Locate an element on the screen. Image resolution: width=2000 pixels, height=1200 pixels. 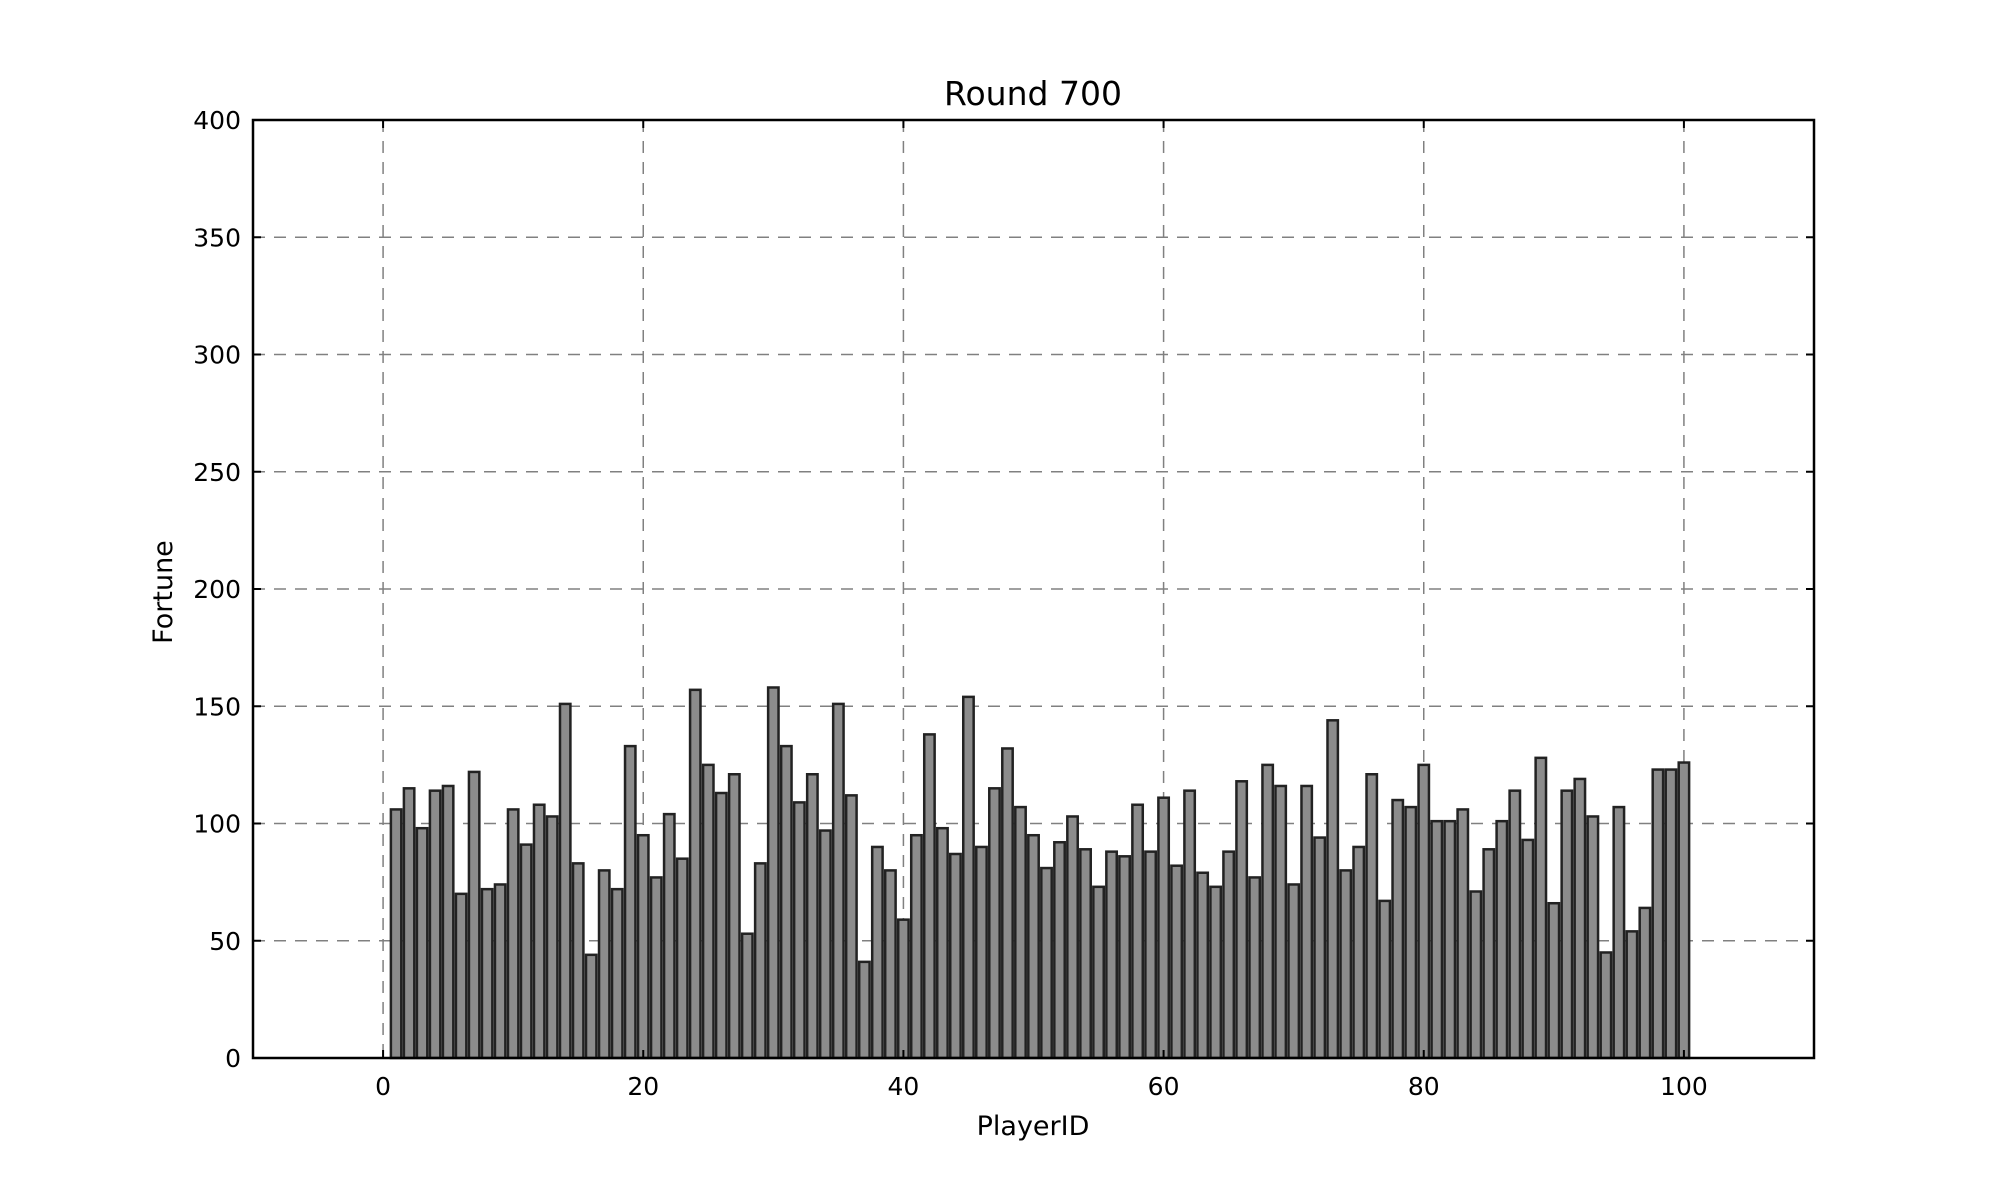
y-tick-label: 350 is located at coordinates (217, 237).